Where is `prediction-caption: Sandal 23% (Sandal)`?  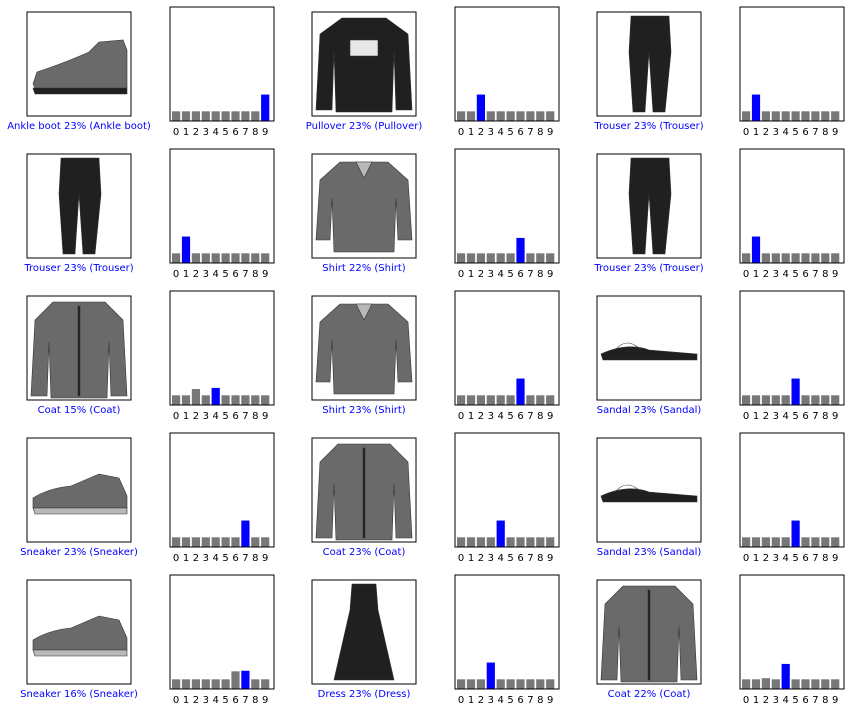 prediction-caption: Sandal 23% (Sandal) is located at coordinates (649, 552).